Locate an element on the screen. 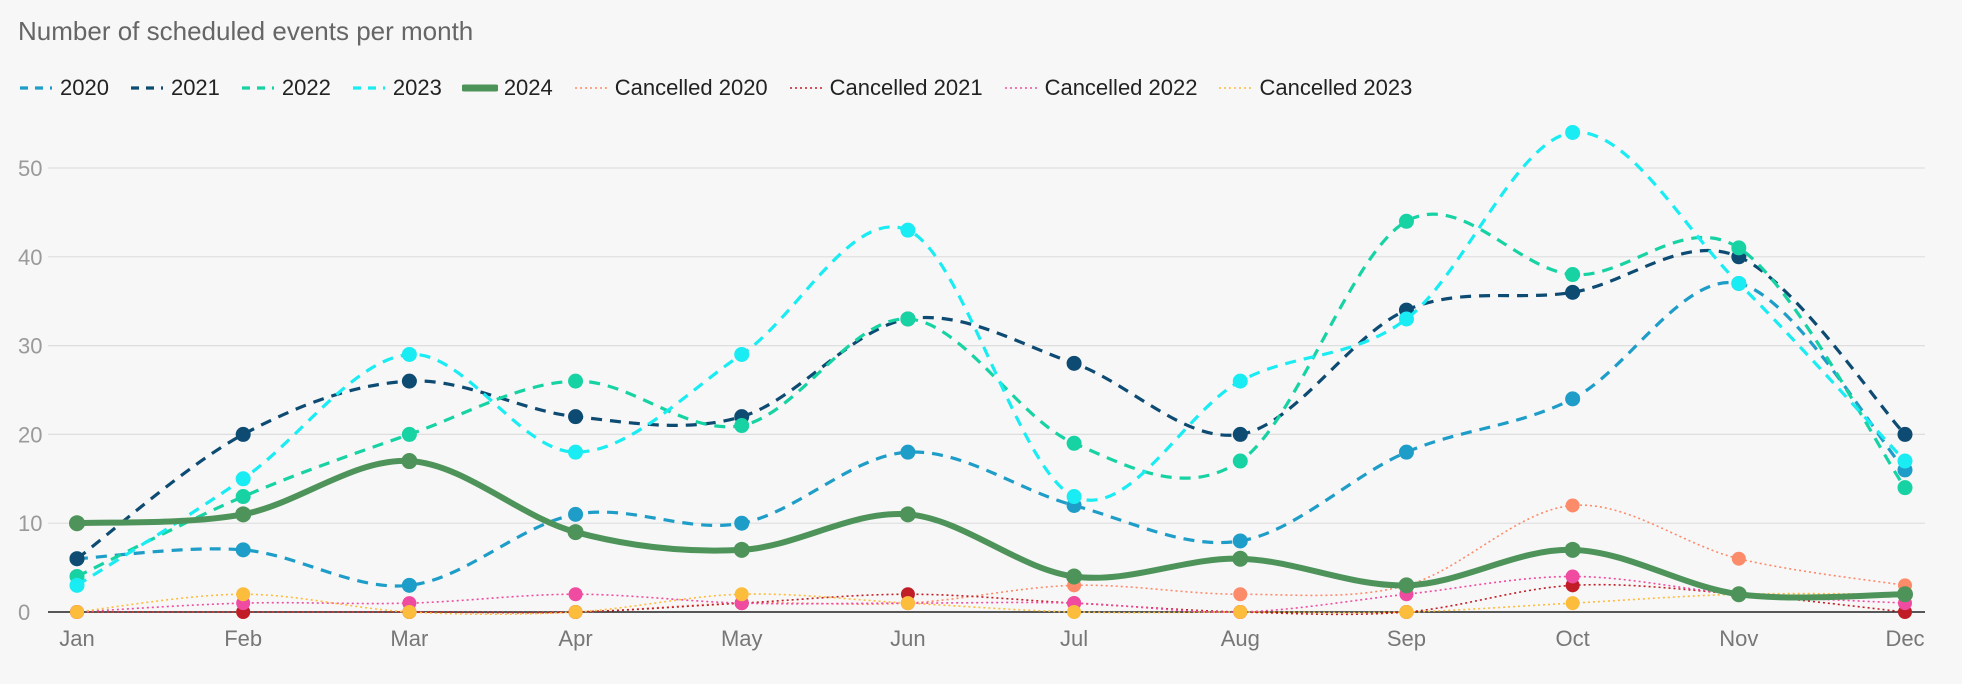 This screenshot has height=684, width=1962. legend-item-cancelled-2023: Cancelled 2023 is located at coordinates (1314, 88).